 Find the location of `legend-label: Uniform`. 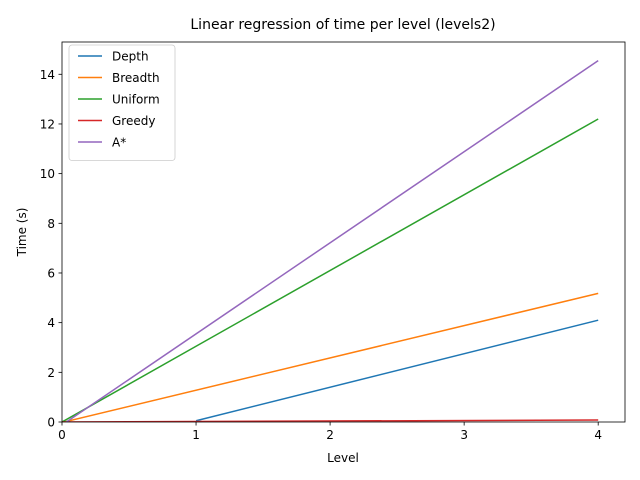

legend-label: Uniform is located at coordinates (136, 100).